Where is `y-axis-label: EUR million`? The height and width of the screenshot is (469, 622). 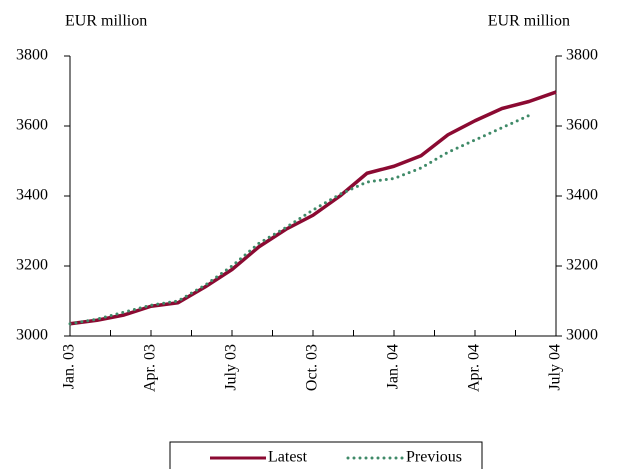
y-axis-label: EUR million is located at coordinates (106, 21).